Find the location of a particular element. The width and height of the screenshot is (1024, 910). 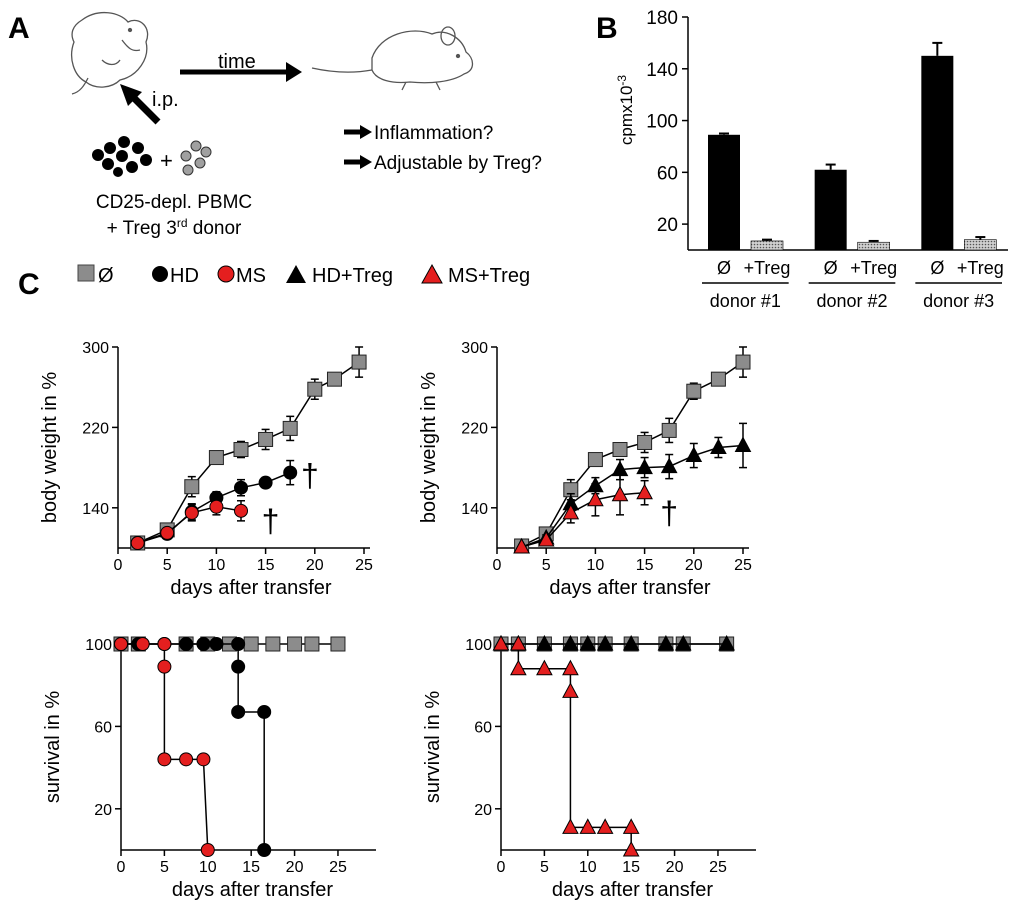

category-label: +Treg is located at coordinates (873, 268).